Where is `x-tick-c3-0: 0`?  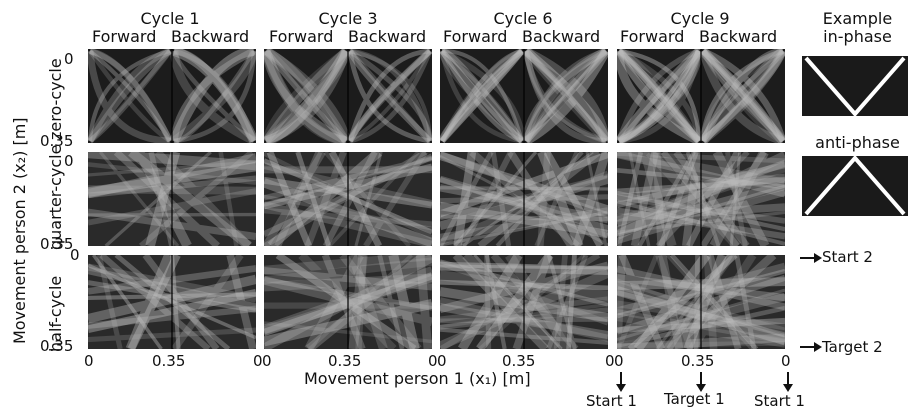
x-tick-c3-0: 0 is located at coordinates (267, 361).